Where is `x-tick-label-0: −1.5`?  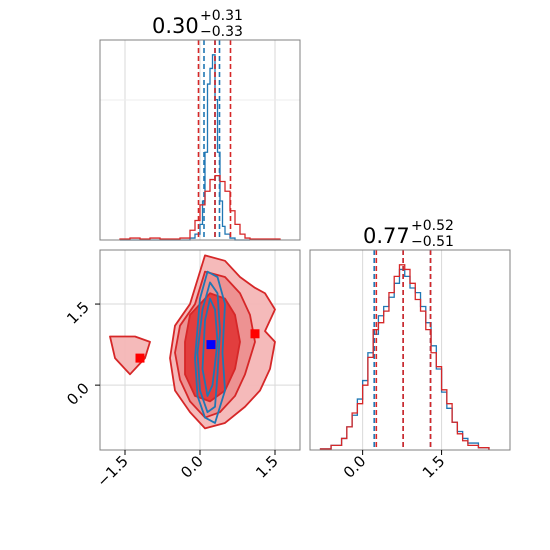
x-tick-label-0: −1.5 is located at coordinates (112, 471).